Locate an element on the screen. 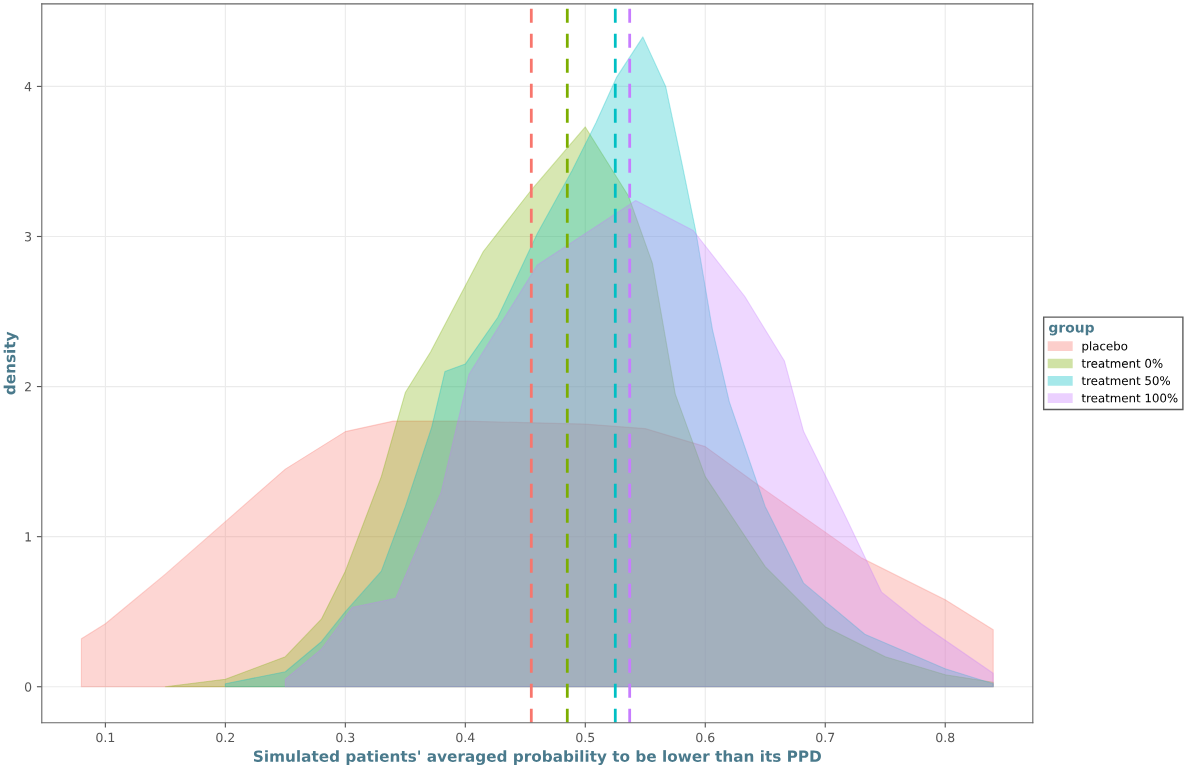 The height and width of the screenshot is (773, 1194). x-tick-label: 0.3 is located at coordinates (345, 737).